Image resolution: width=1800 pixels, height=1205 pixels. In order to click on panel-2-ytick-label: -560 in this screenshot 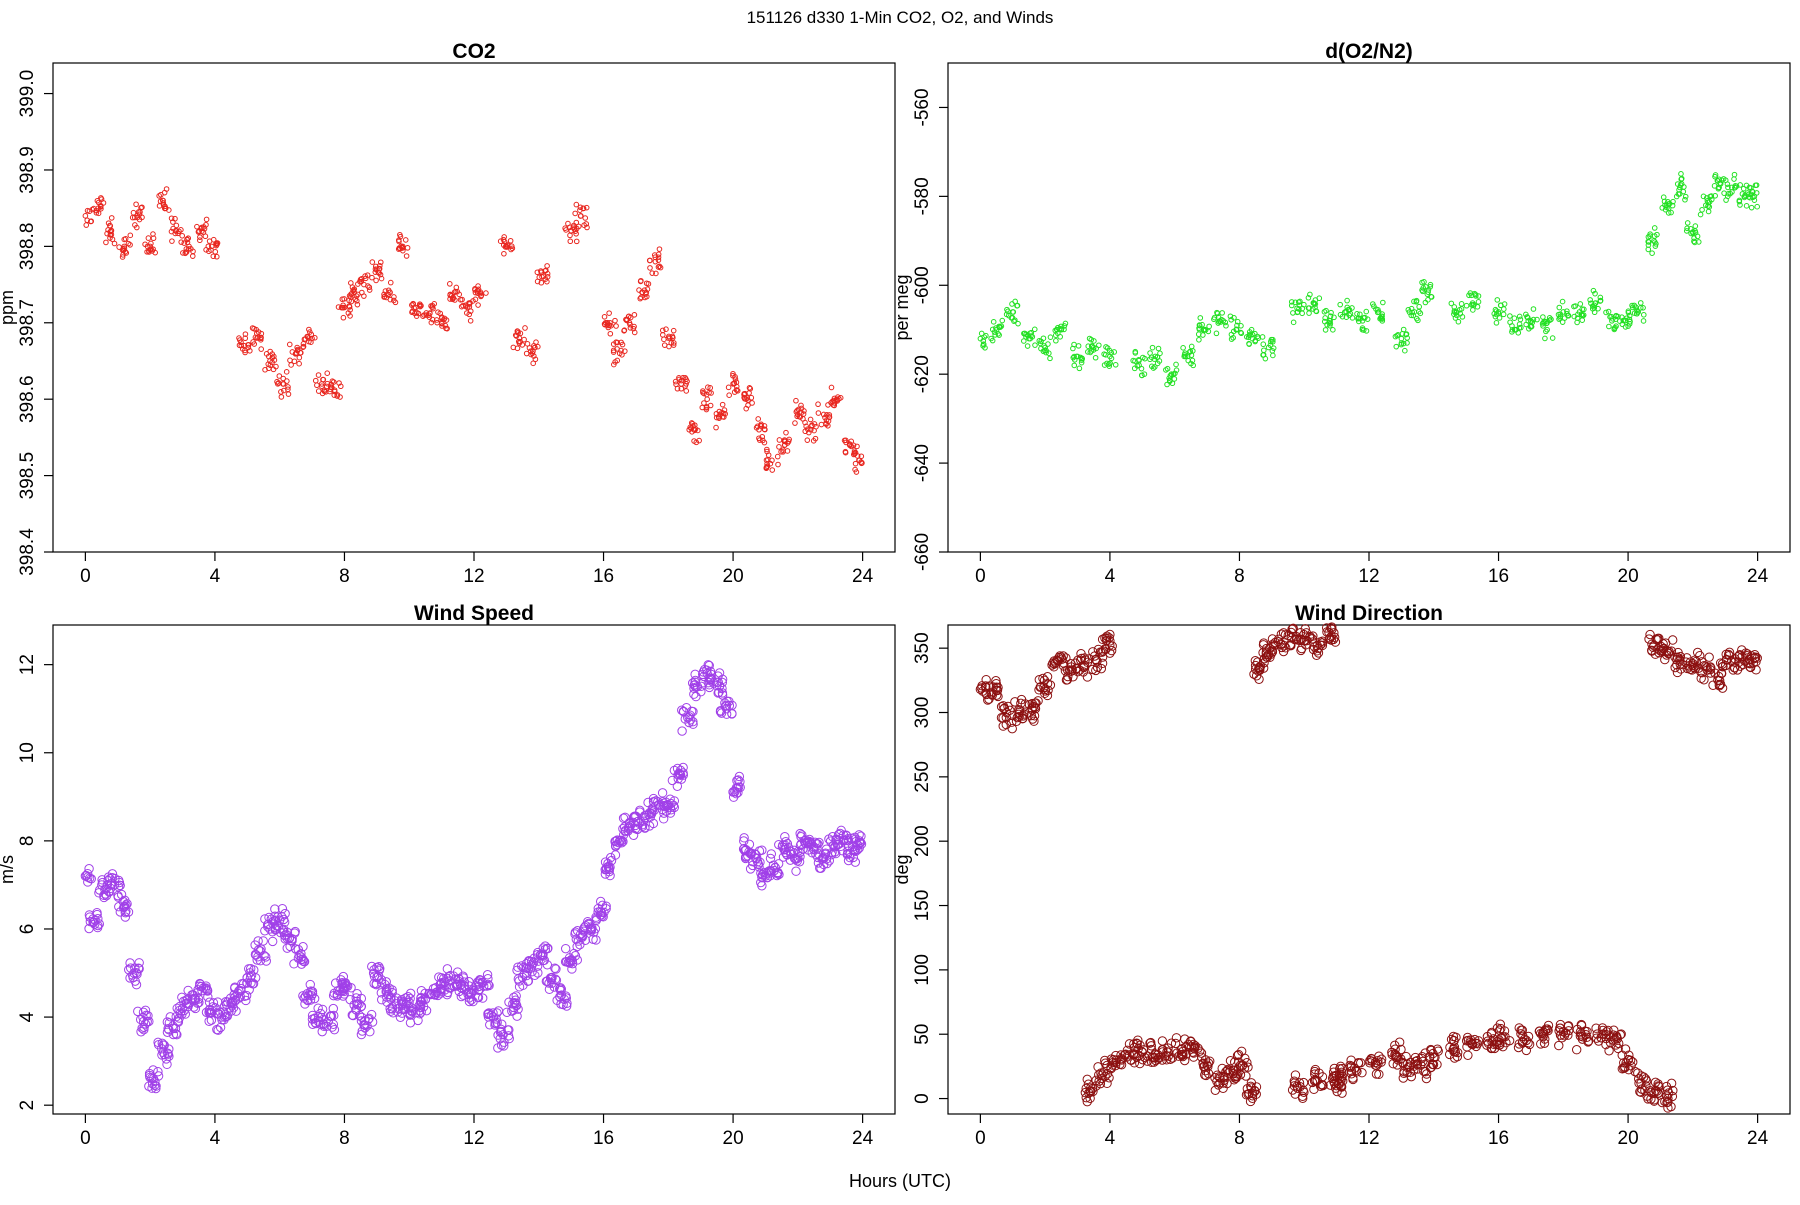, I will do `click(922, 107)`.